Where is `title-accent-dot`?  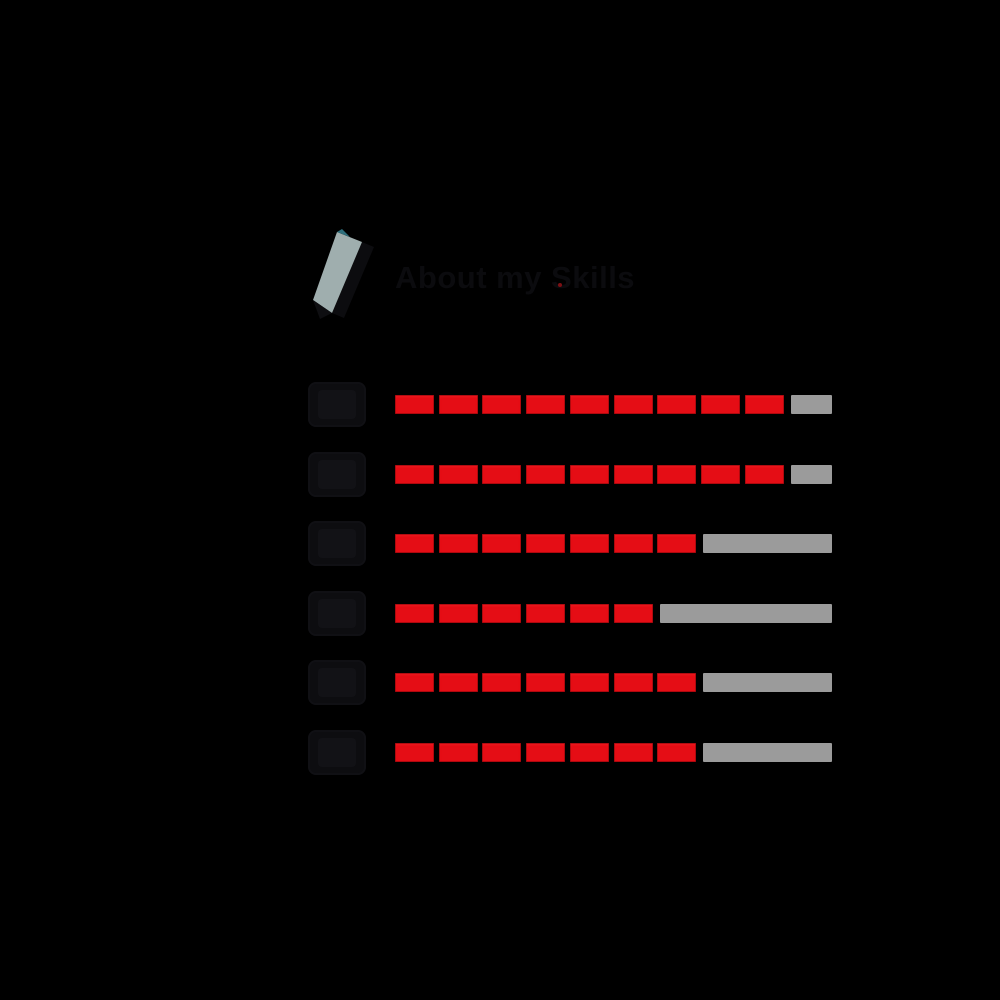
title-accent-dot is located at coordinates (560, 285).